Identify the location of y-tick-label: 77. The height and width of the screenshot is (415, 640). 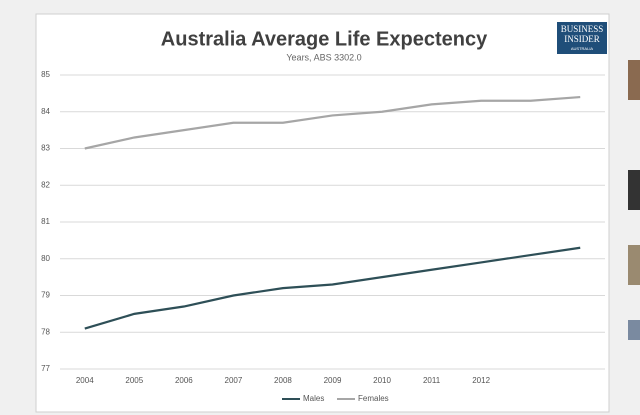
(45, 368).